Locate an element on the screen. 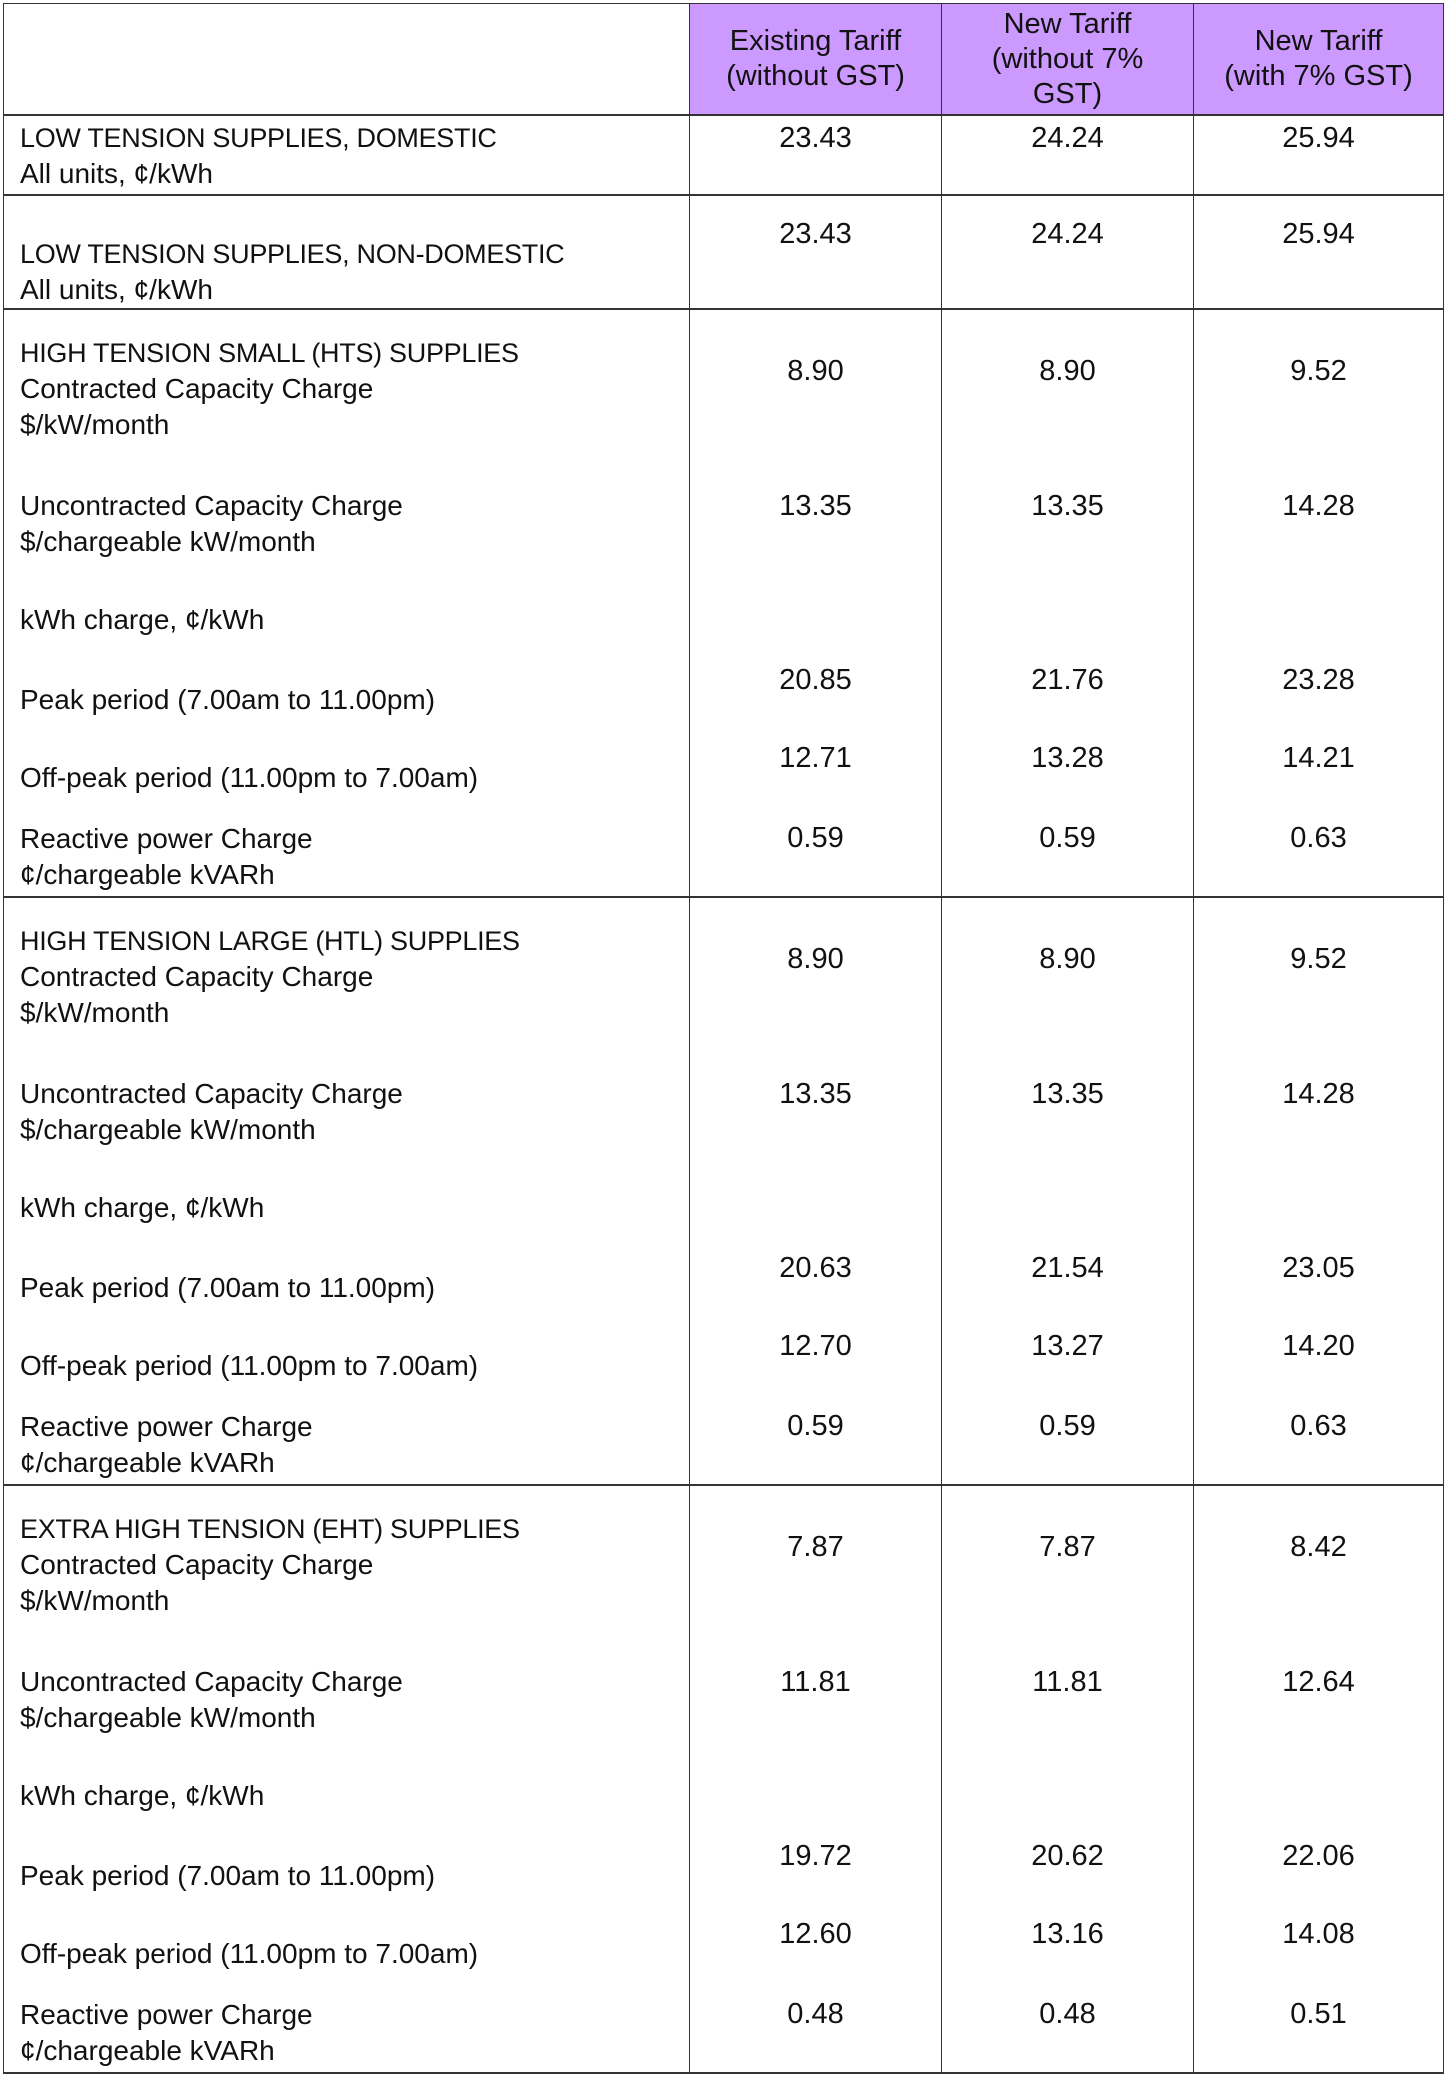 This screenshot has width=1446, height=2074. header-blank-cell is located at coordinates (346, 59).